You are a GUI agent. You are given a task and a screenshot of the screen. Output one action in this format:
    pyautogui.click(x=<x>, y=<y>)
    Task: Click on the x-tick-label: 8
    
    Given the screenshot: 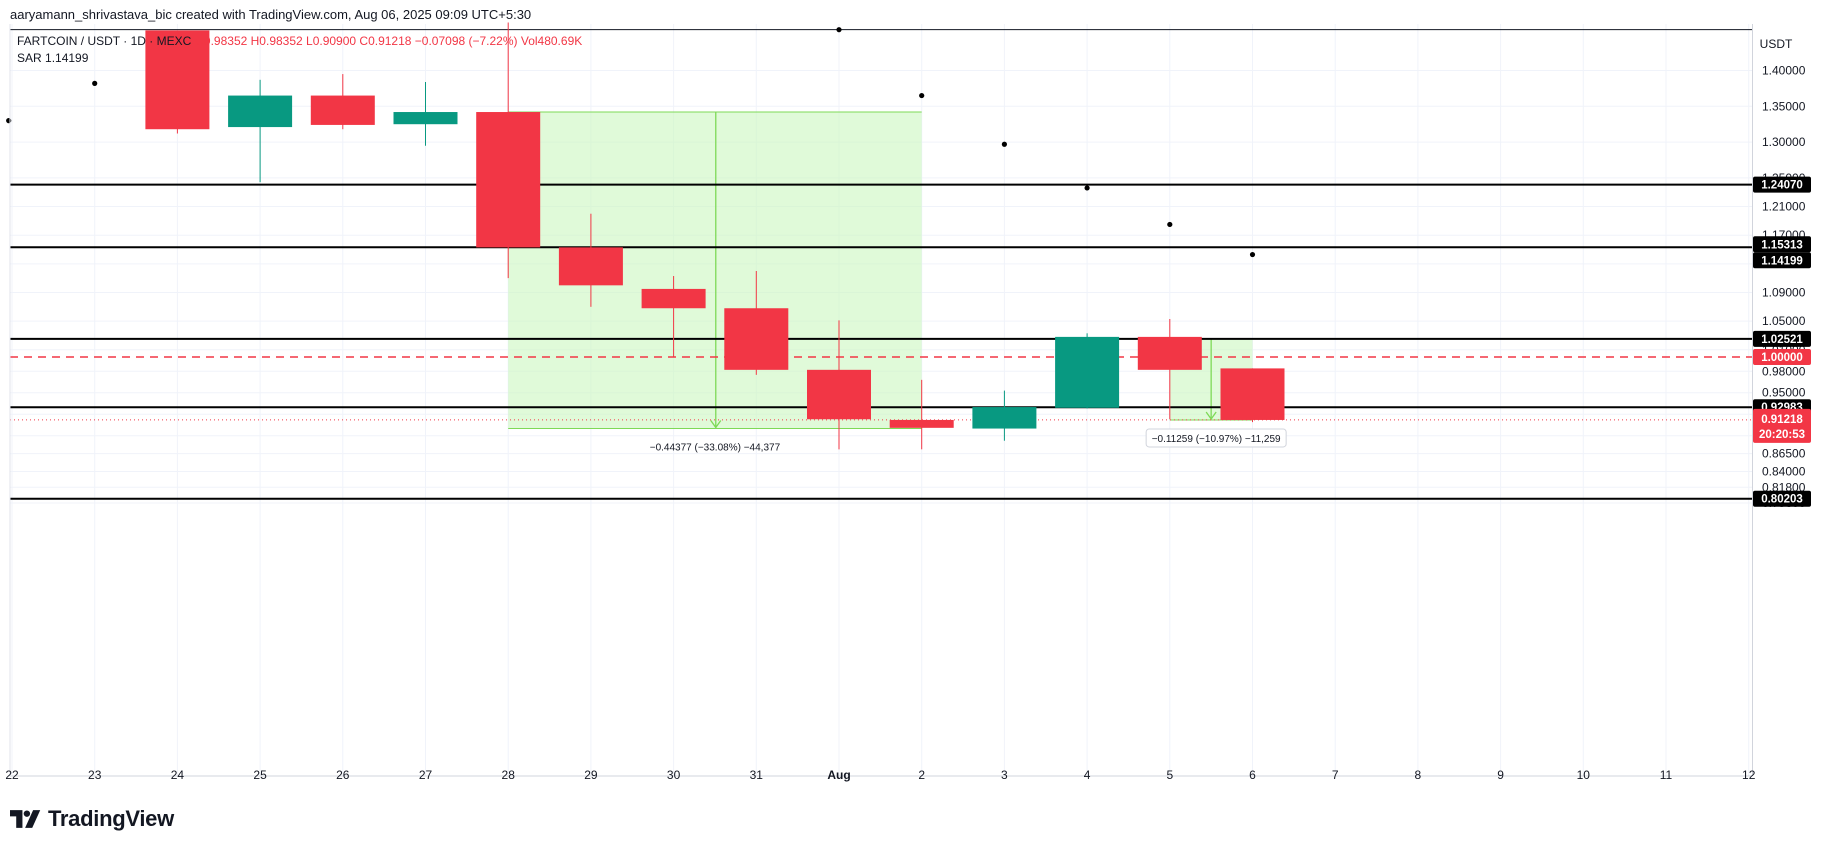 What is the action you would take?
    pyautogui.click(x=1418, y=775)
    